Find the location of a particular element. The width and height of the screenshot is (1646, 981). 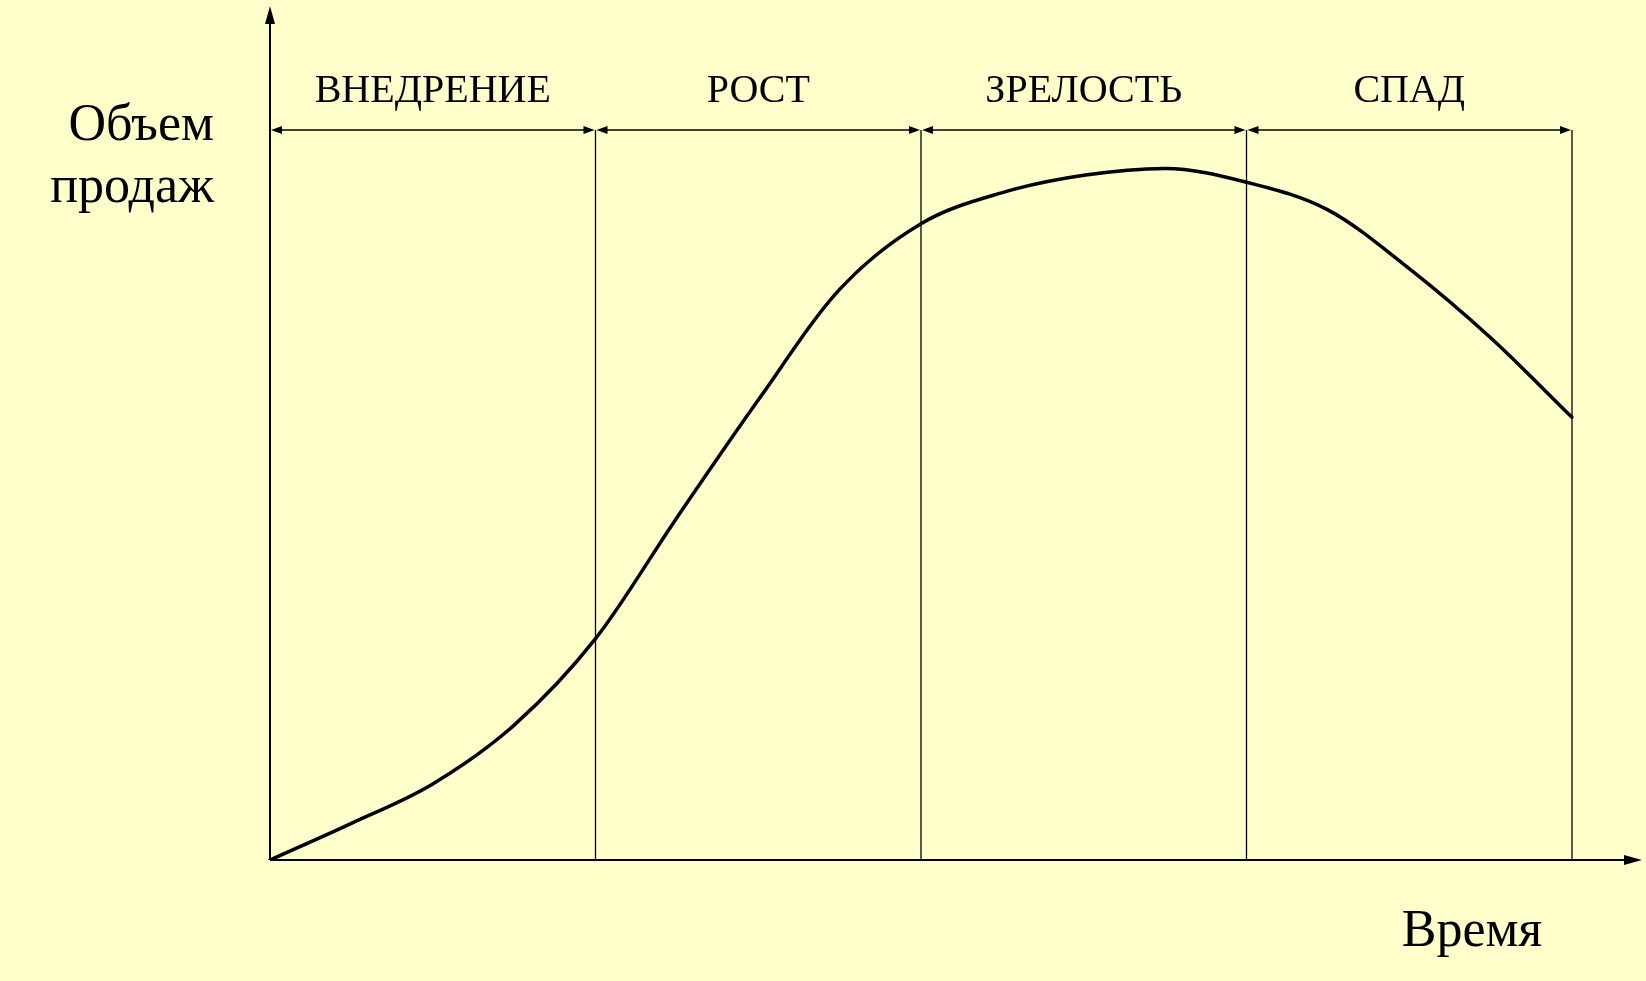

text: ЗРЕЛОСТЬ is located at coordinates (1084, 88).